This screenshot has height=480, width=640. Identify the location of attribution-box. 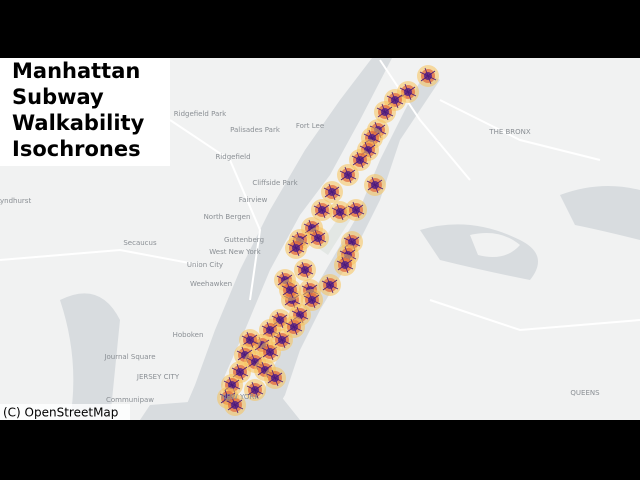
(65, 412).